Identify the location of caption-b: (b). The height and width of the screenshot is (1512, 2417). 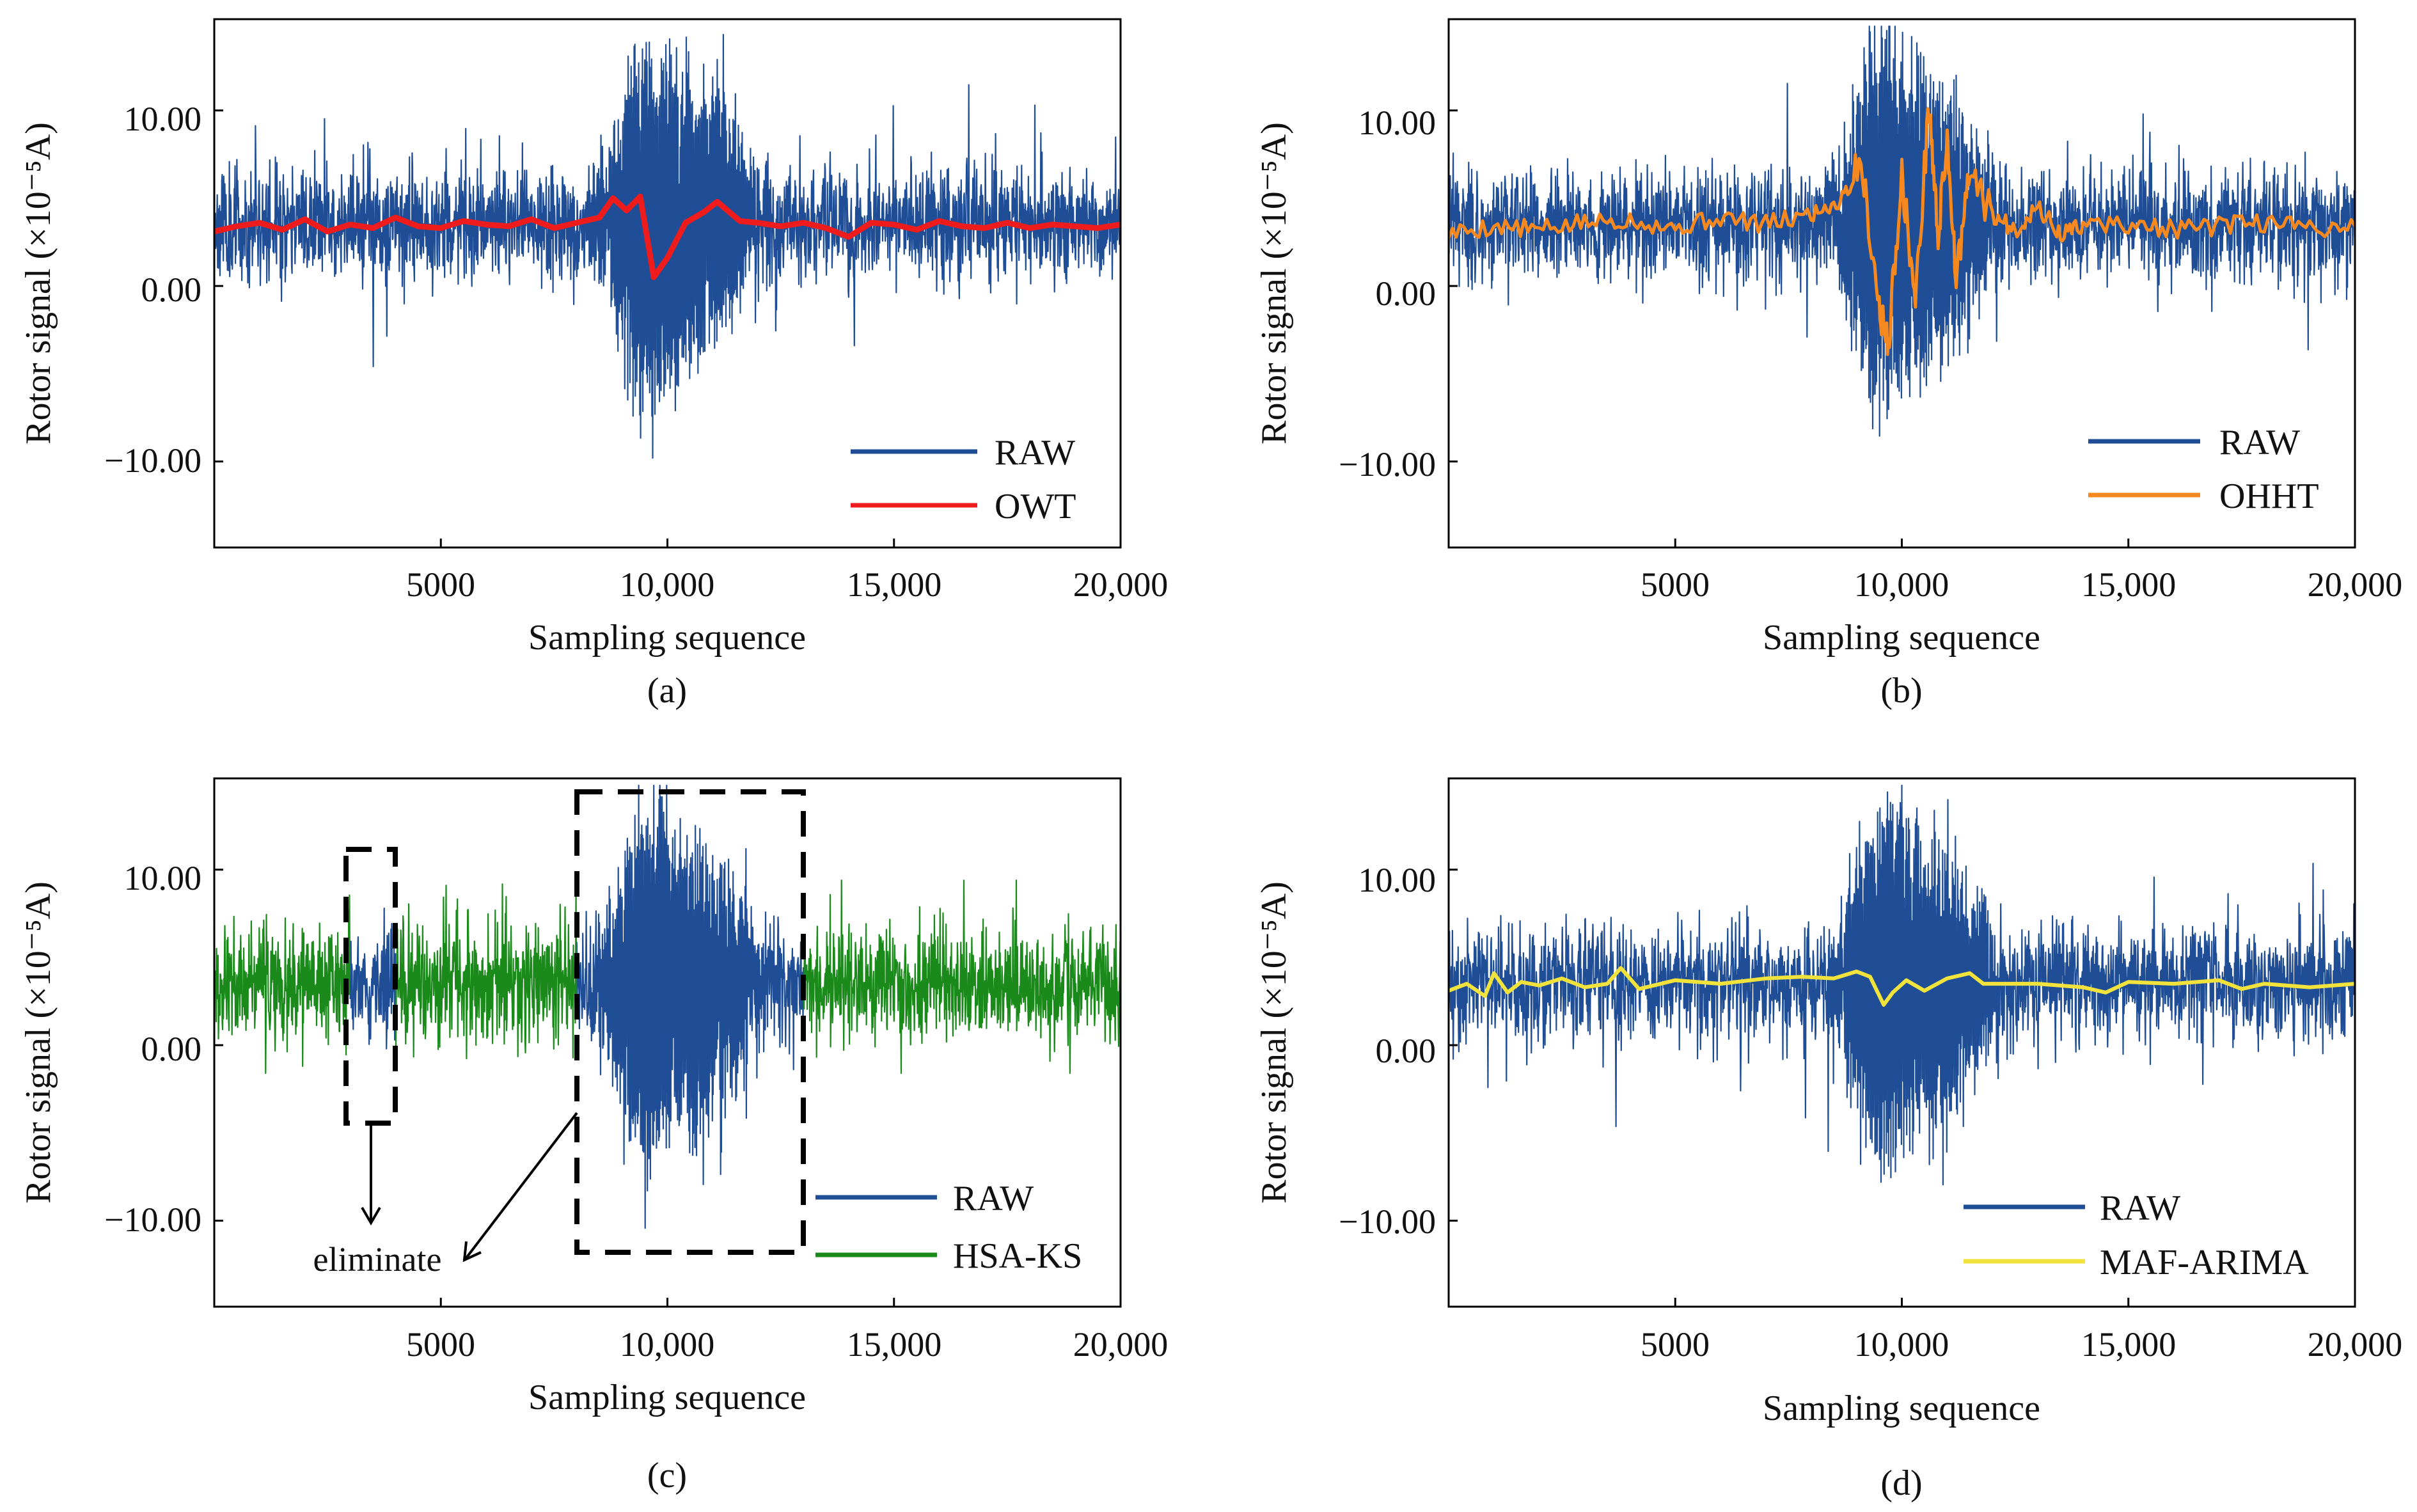
(1901, 691).